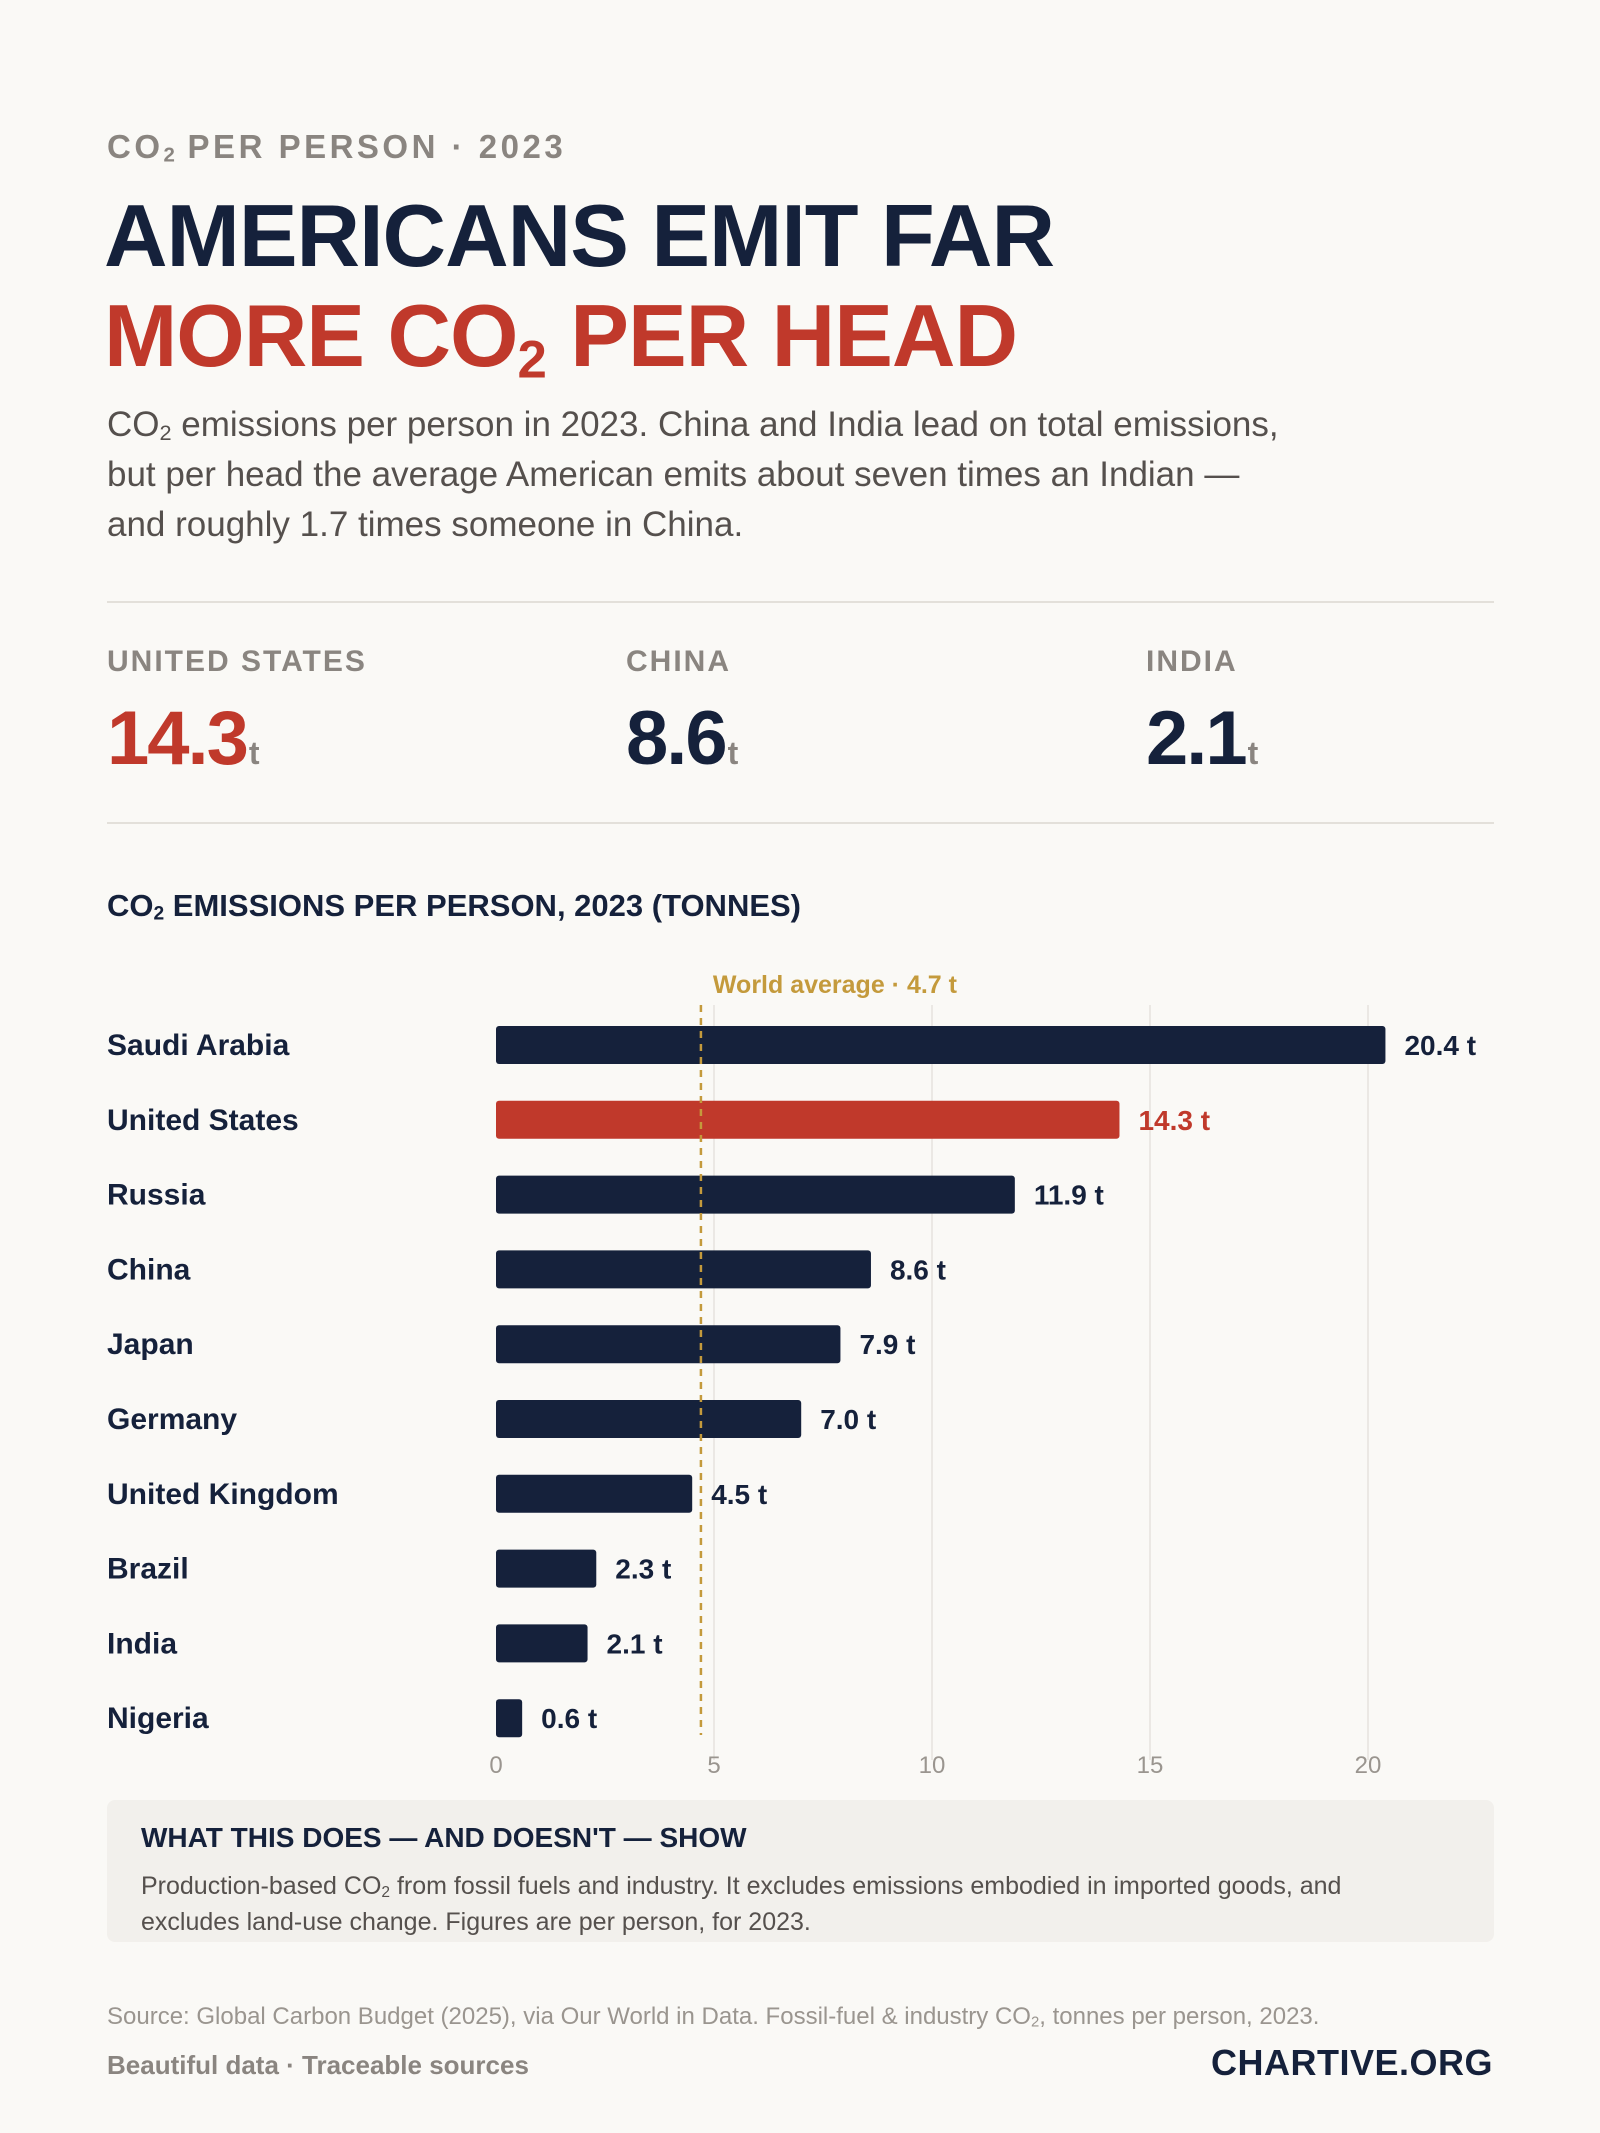 The image size is (1600, 2133). What do you see at coordinates (1440, 1045) in the screenshot?
I see `value-label: 20.4 t` at bounding box center [1440, 1045].